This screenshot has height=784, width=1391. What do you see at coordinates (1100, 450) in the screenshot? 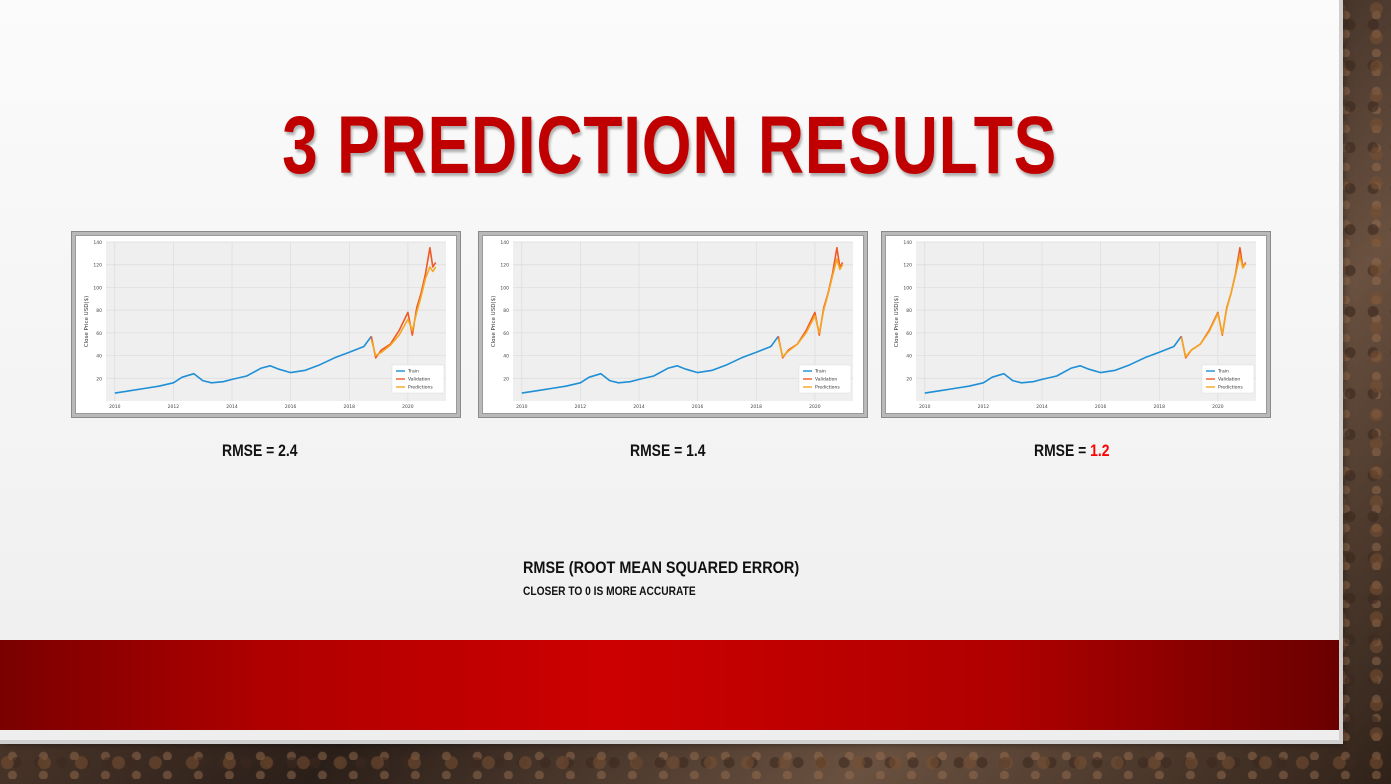
I see `rmse-value-highlight: 1.2` at bounding box center [1100, 450].